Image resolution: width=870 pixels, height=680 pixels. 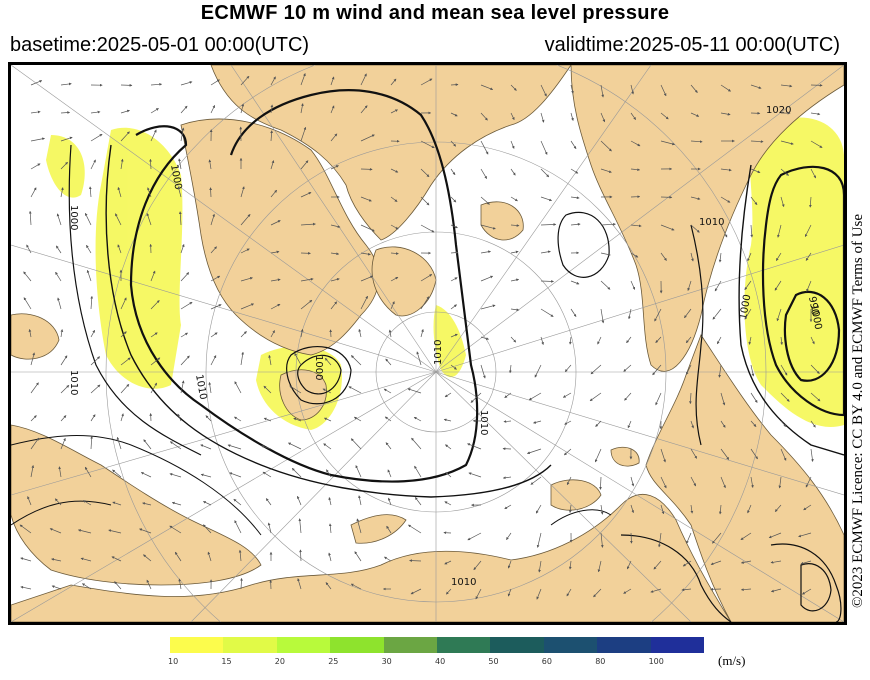 I want to click on iceland-land, so click(x=35, y=336).